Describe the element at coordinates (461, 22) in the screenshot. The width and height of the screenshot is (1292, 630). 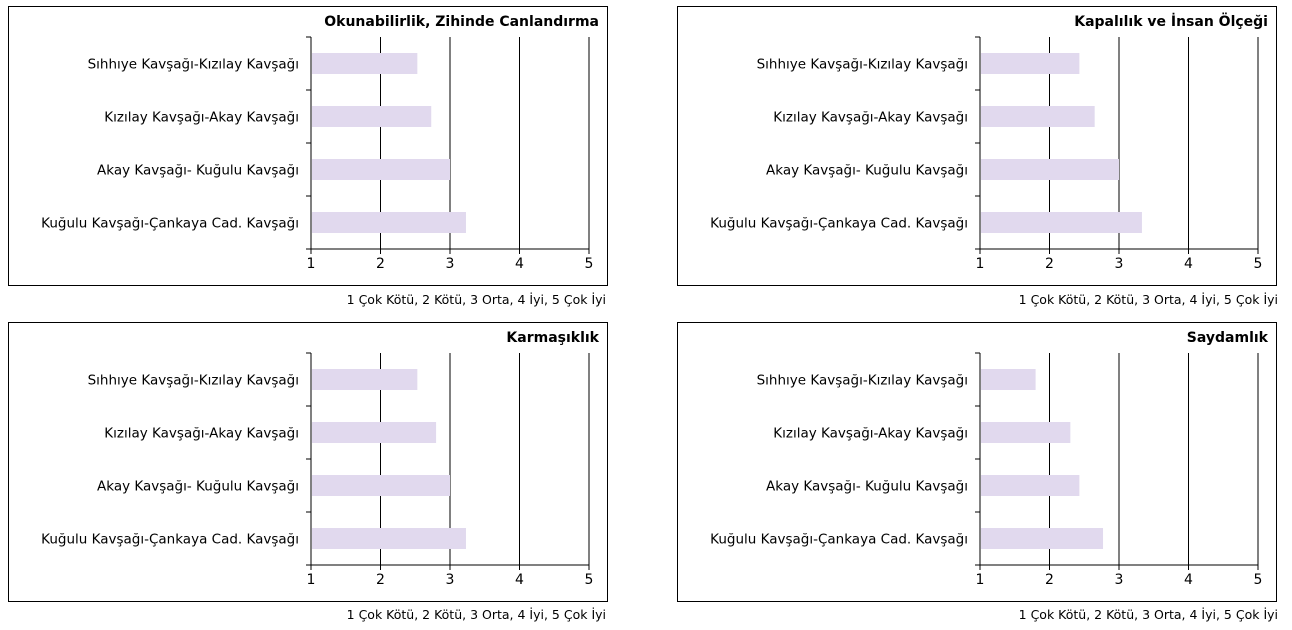
I see `chart-title: Okunabilirlik, Zihinde Canlandırma` at that location.